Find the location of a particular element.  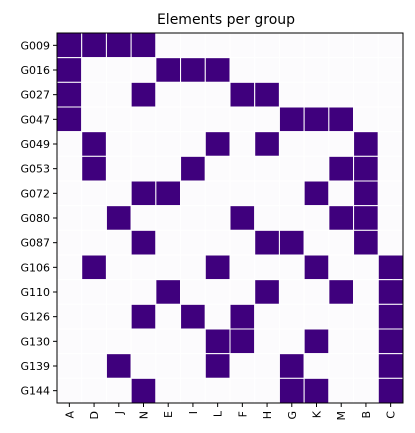

y-tick-label: G110 is located at coordinates (35, 292).